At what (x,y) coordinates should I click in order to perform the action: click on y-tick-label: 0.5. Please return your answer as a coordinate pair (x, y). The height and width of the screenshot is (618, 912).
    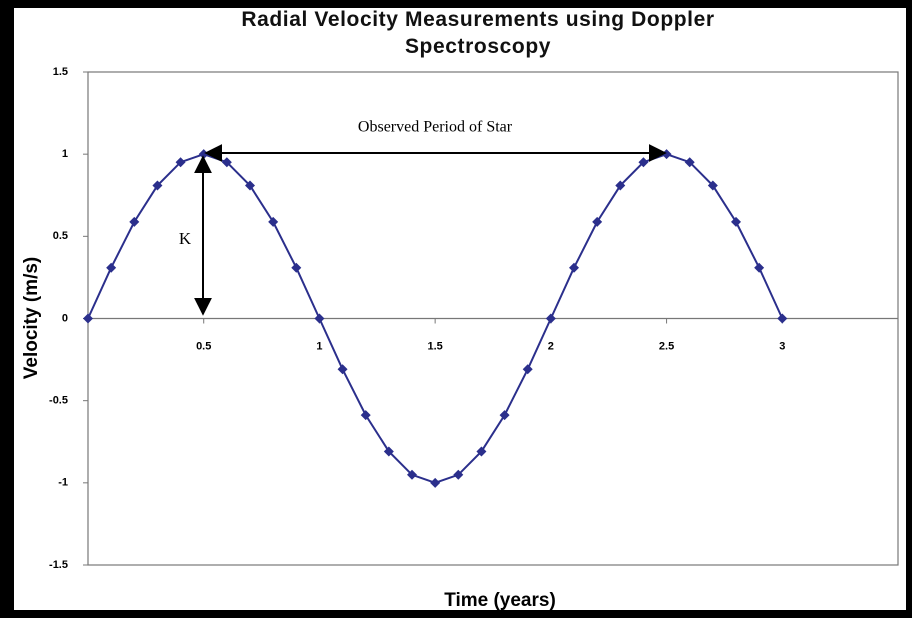
    Looking at the image, I should click on (60, 236).